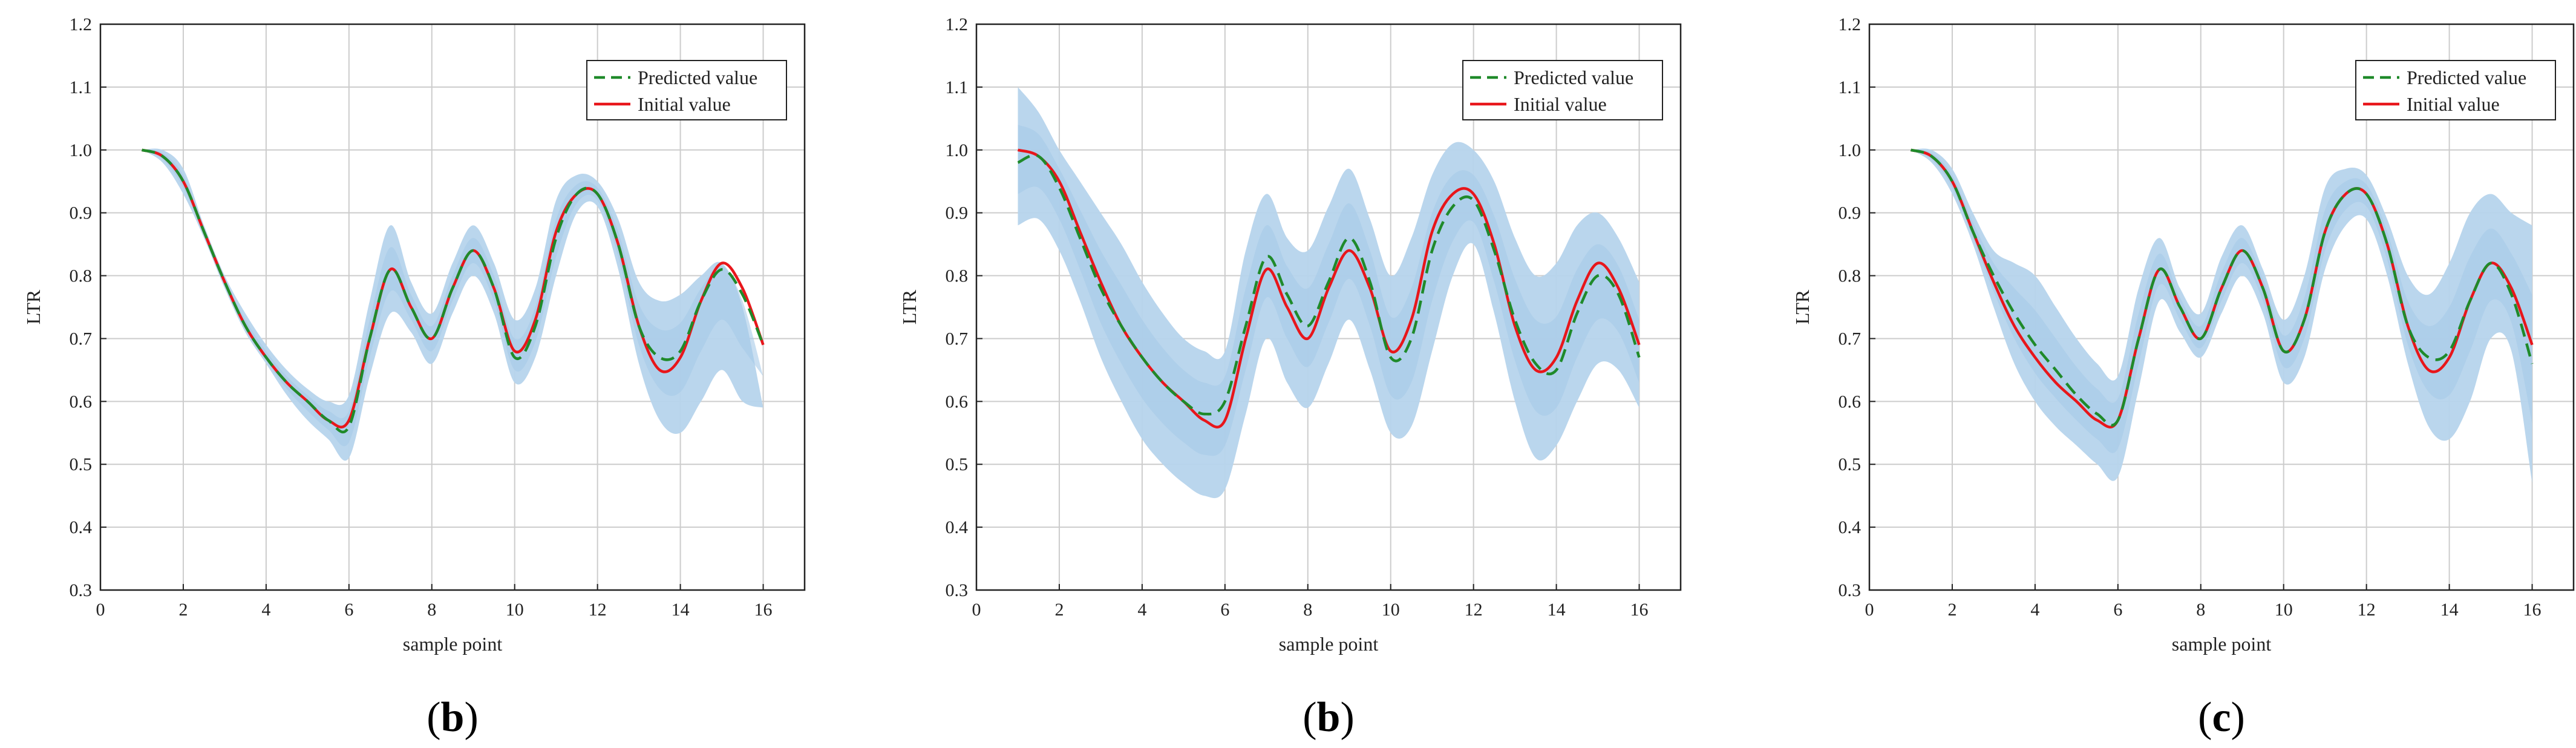 This screenshot has width=2576, height=748. I want to click on confidence-band, so click(452, 304).